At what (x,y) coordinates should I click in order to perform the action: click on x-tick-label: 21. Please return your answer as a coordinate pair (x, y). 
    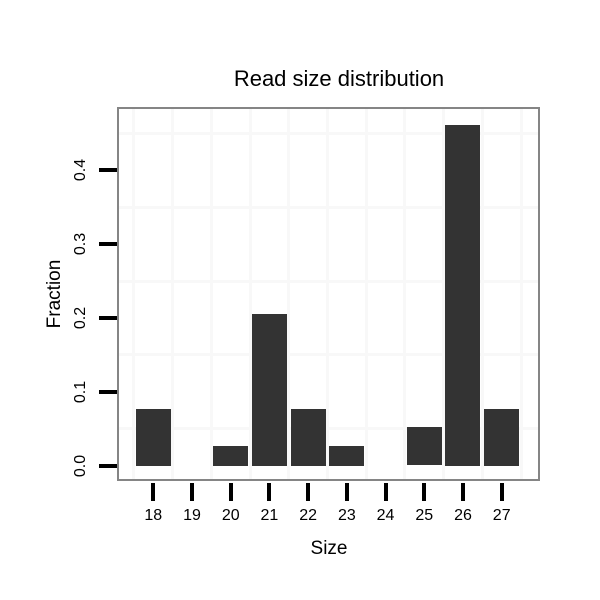
    Looking at the image, I should click on (269, 515).